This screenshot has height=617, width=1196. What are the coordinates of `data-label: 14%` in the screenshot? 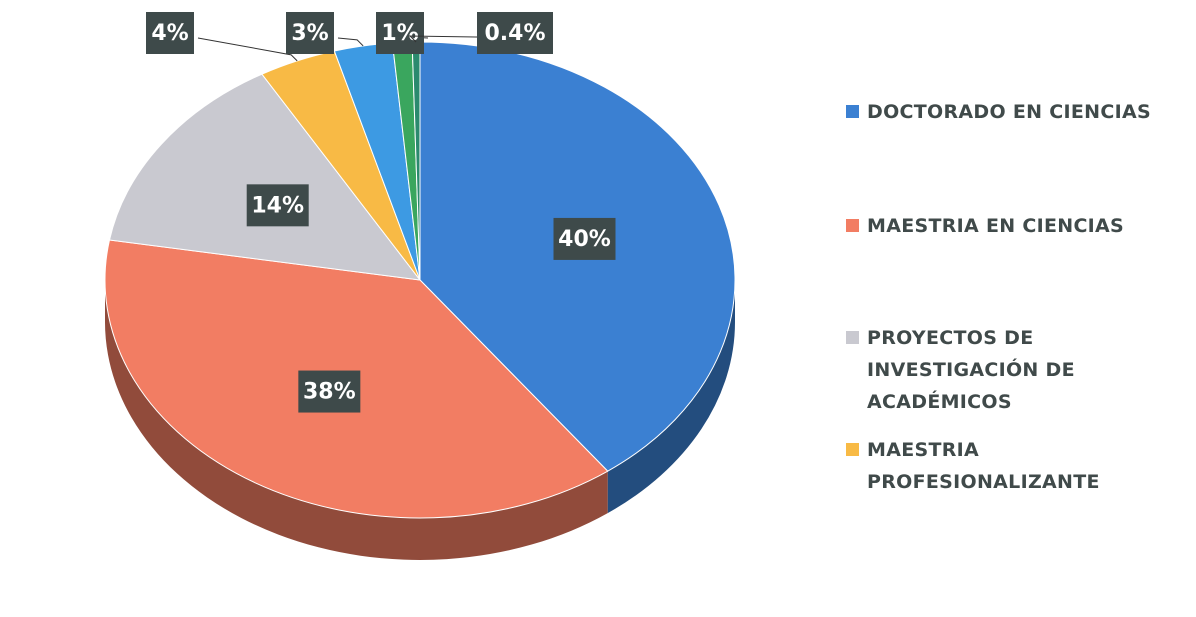 It's located at (277, 205).